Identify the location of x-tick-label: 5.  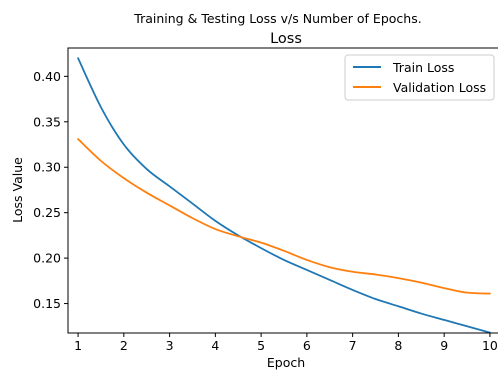
(261, 345).